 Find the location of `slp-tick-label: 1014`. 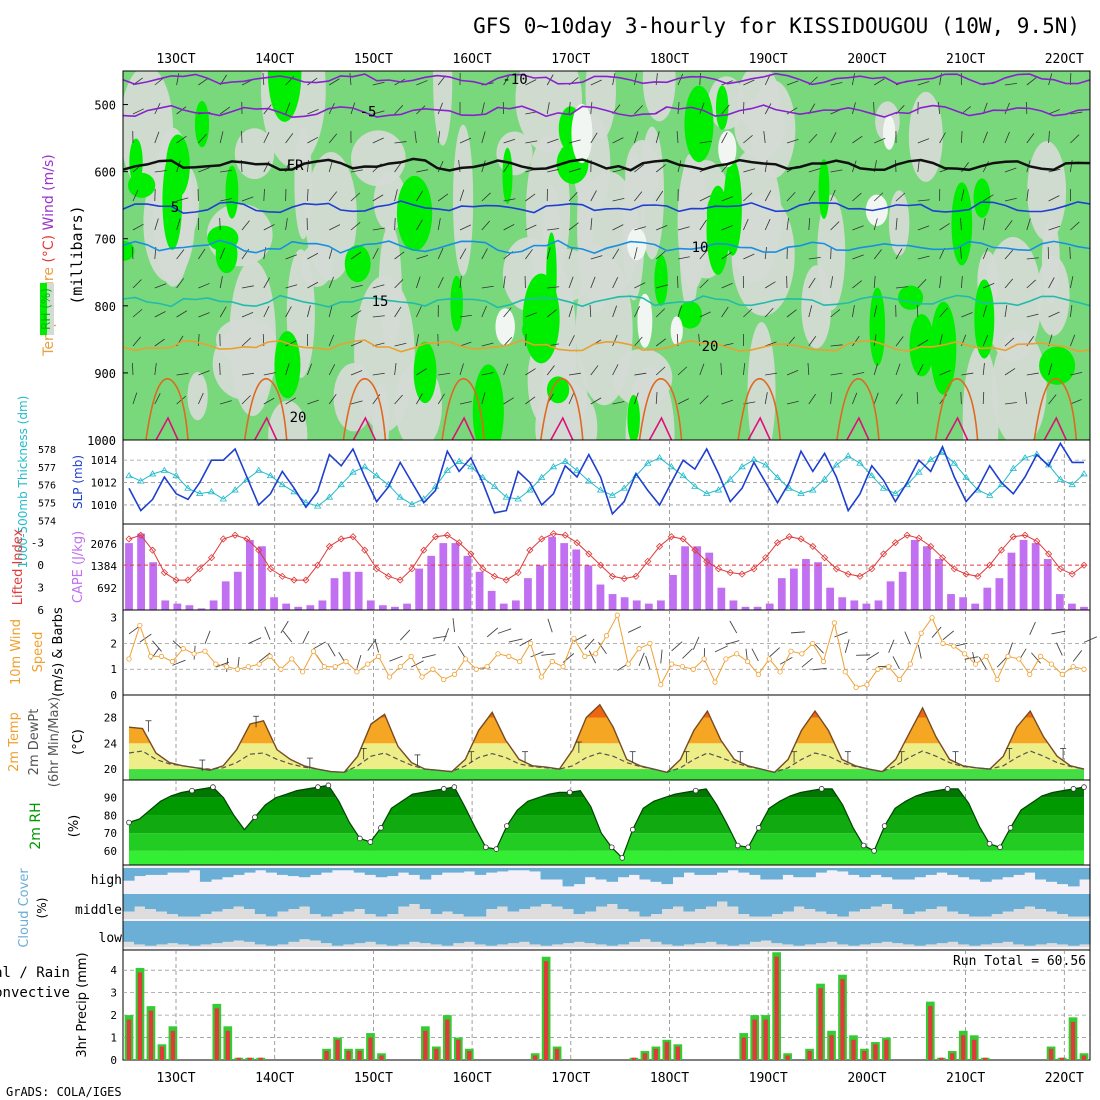

slp-tick-label: 1014 is located at coordinates (104, 460).